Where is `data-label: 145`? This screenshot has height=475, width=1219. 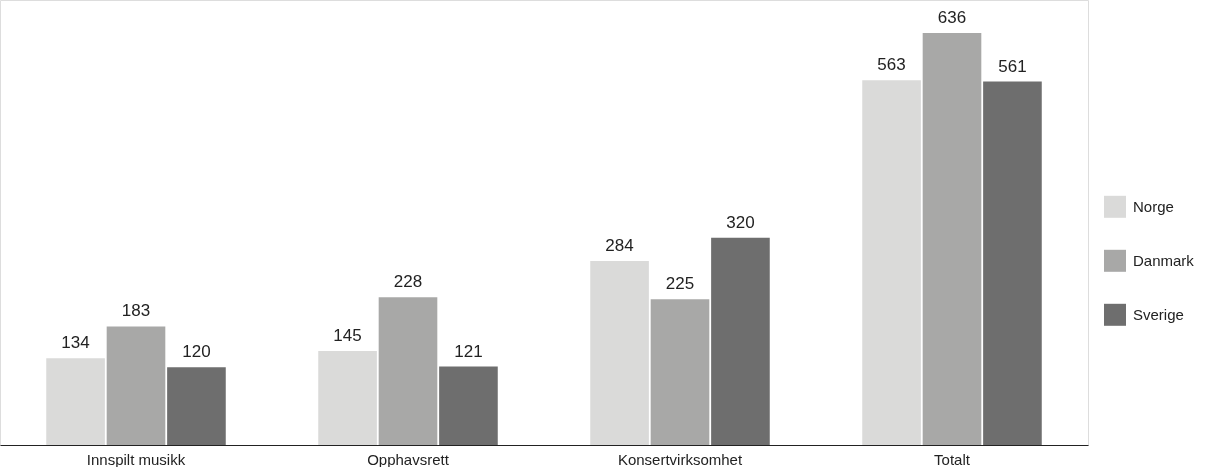
data-label: 145 is located at coordinates (347, 336).